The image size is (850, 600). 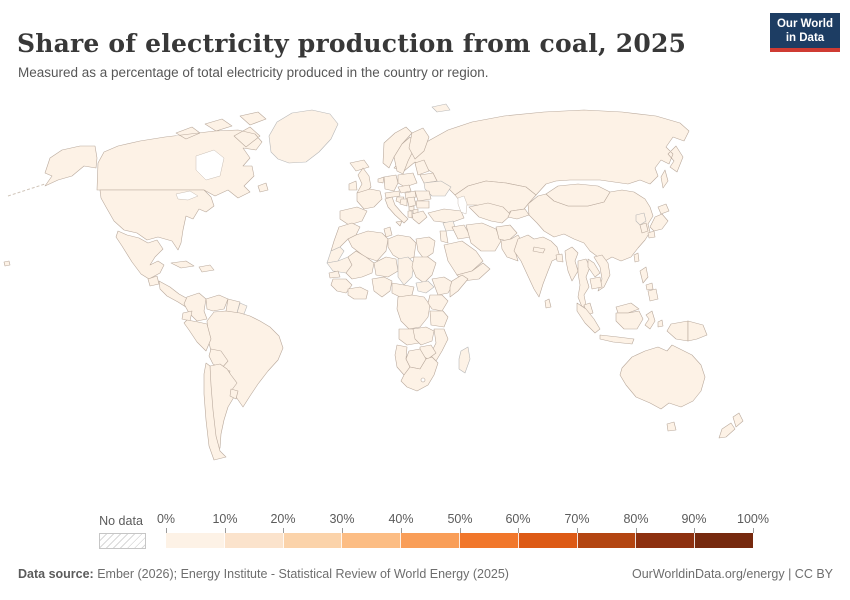 I want to click on country-iceland, so click(x=359, y=165).